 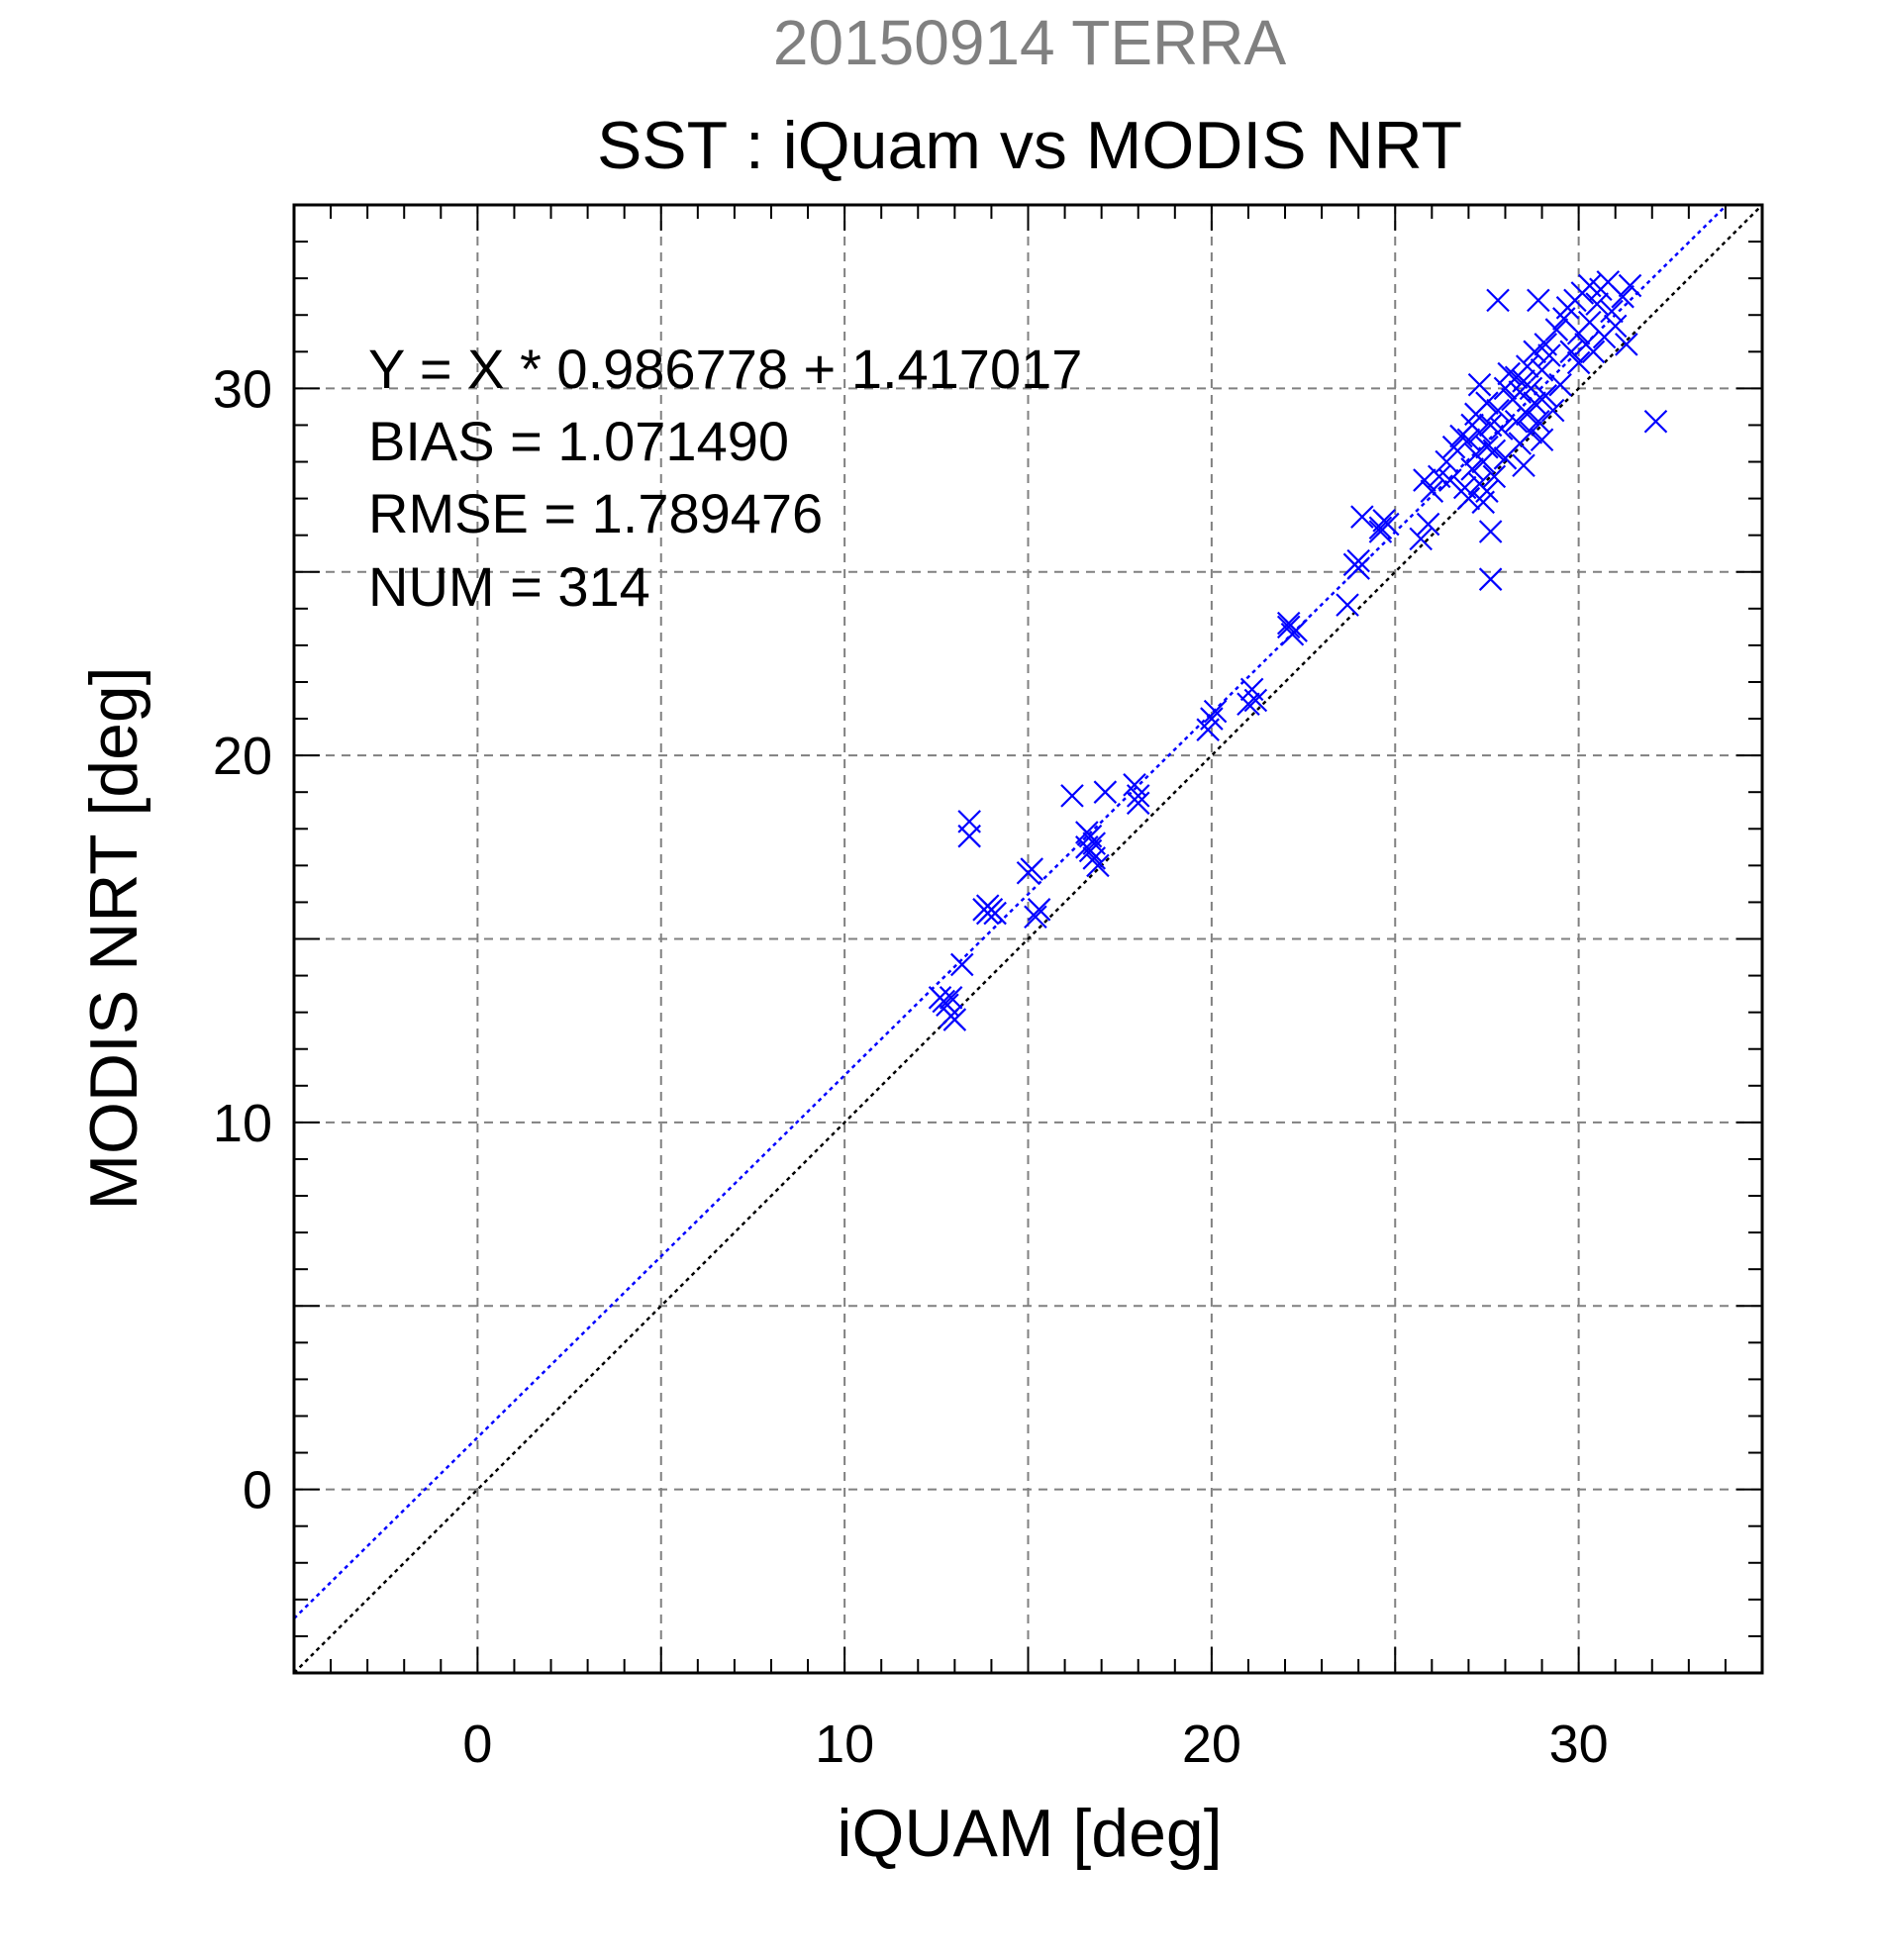 What do you see at coordinates (1030, 42) in the screenshot?
I see `chart-title: 20150914 TERRA` at bounding box center [1030, 42].